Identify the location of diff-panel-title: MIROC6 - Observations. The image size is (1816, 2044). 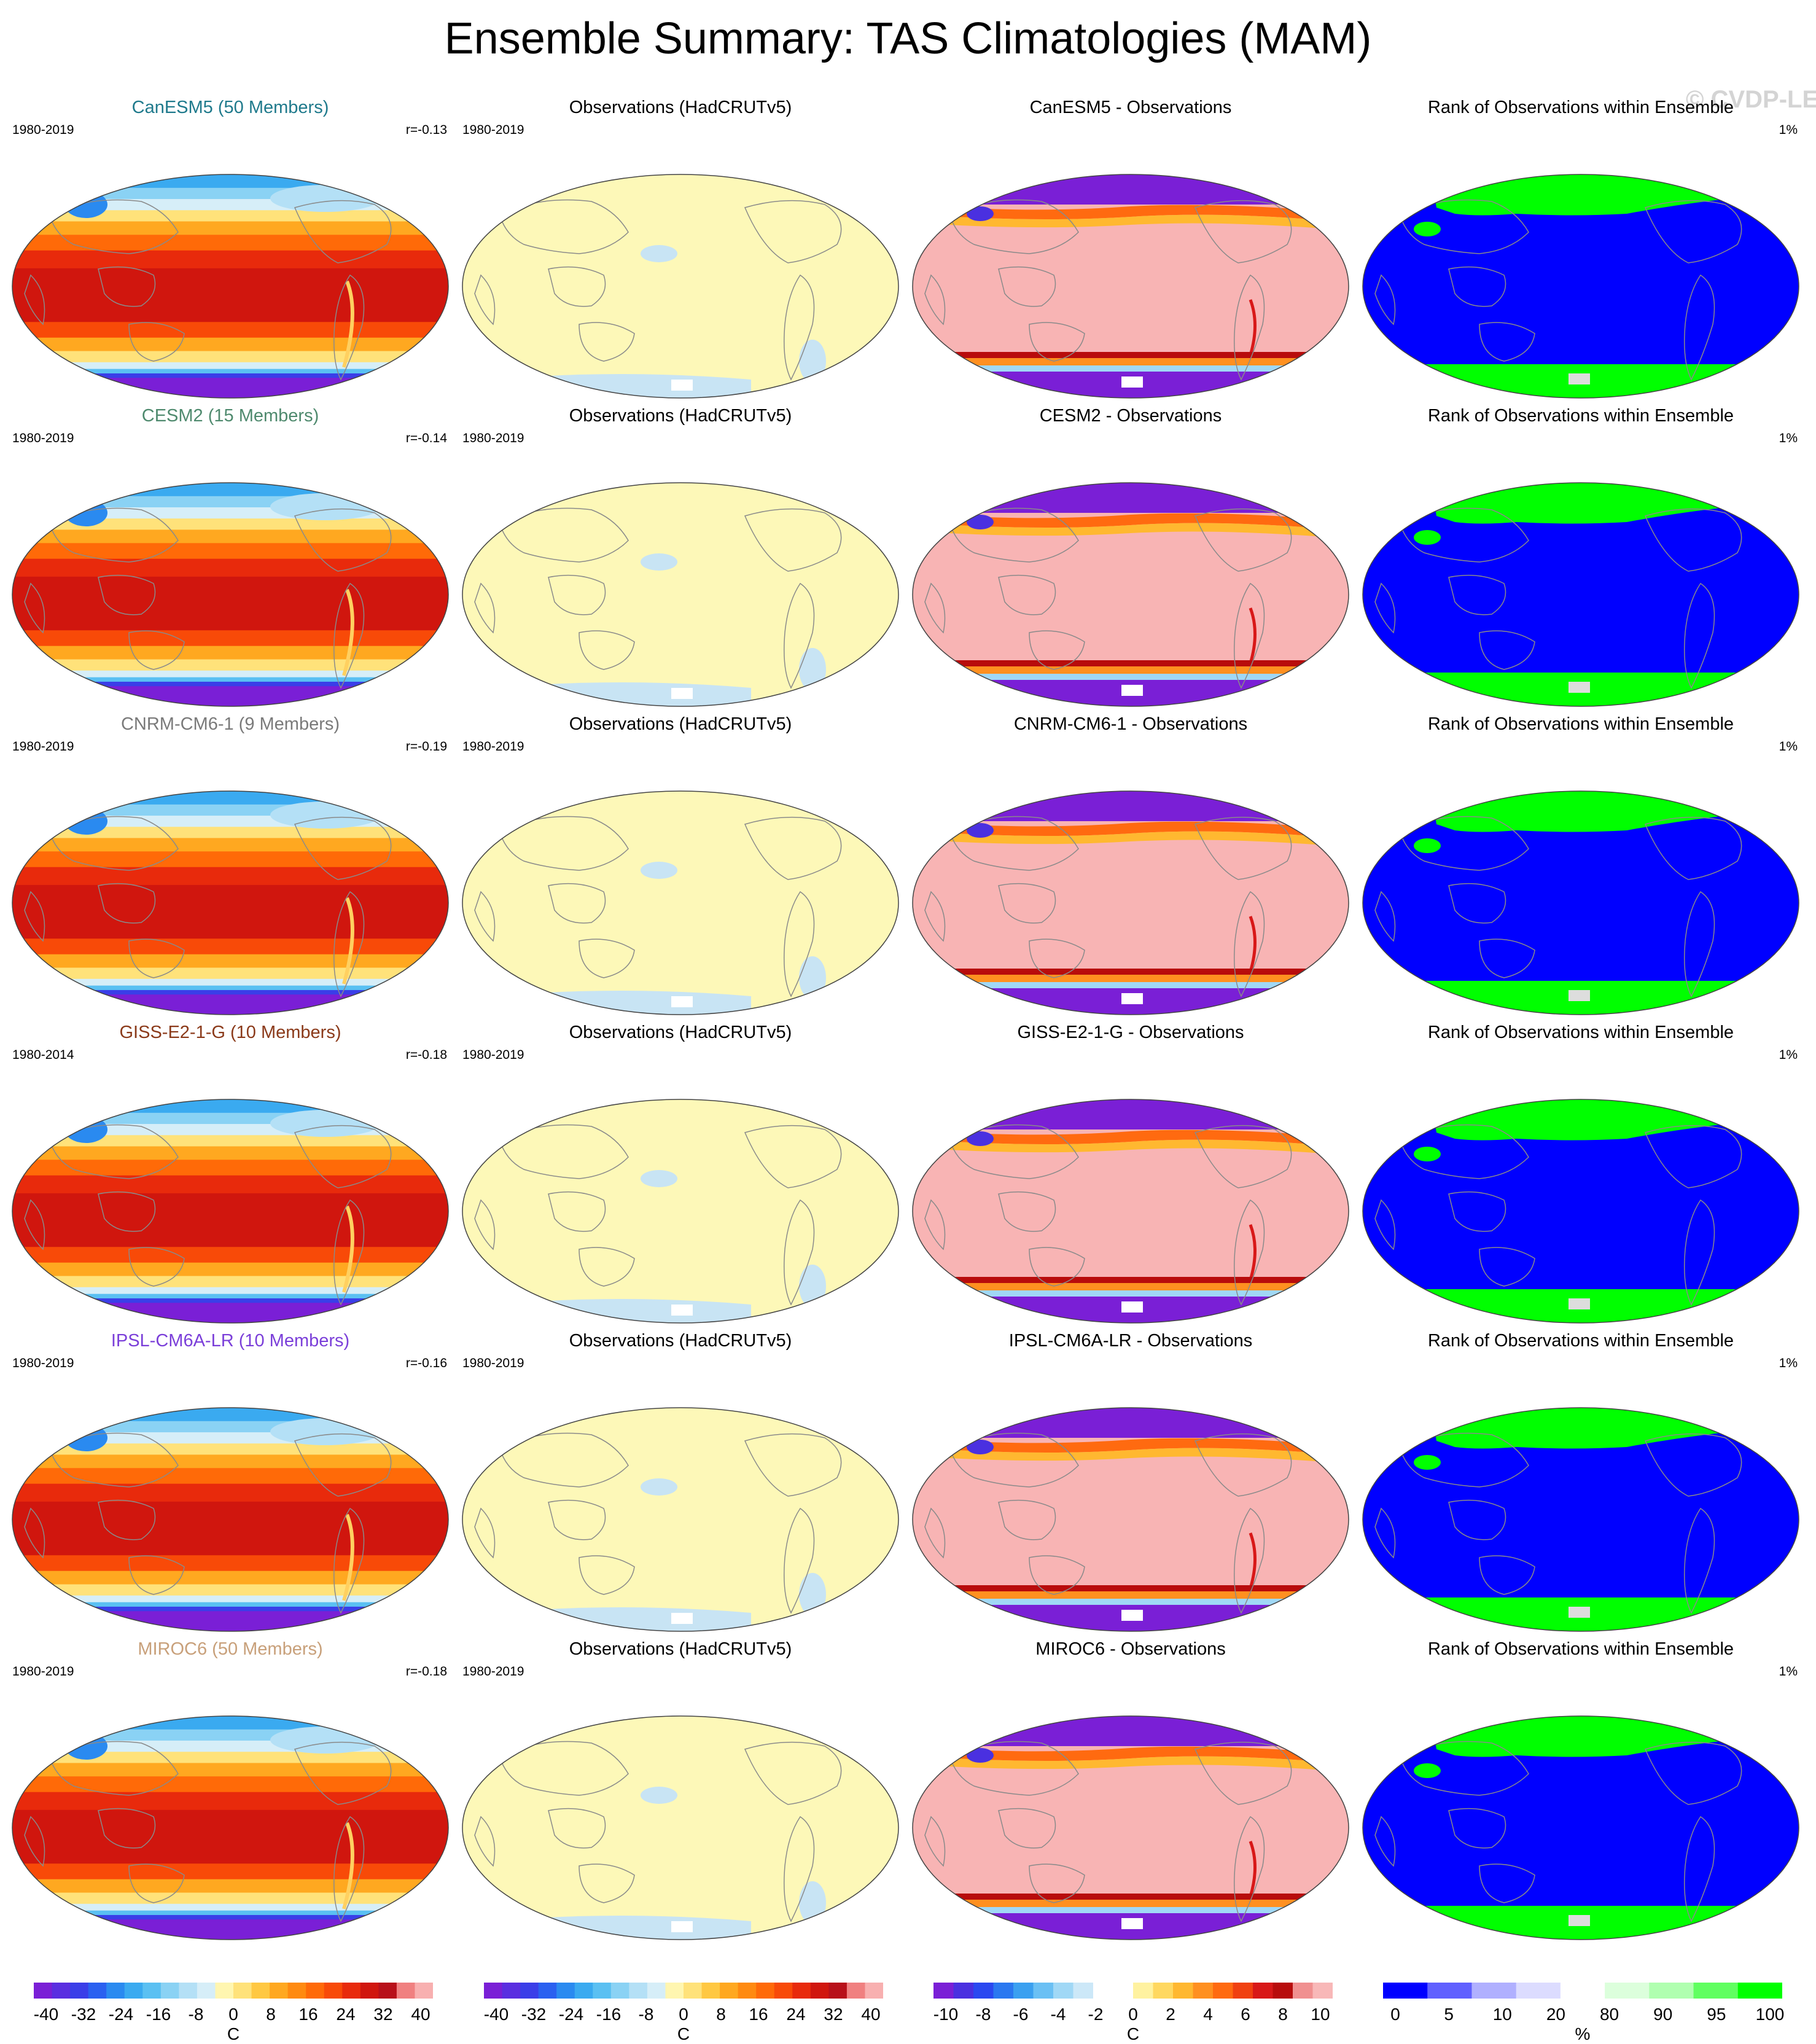
(1130, 1649).